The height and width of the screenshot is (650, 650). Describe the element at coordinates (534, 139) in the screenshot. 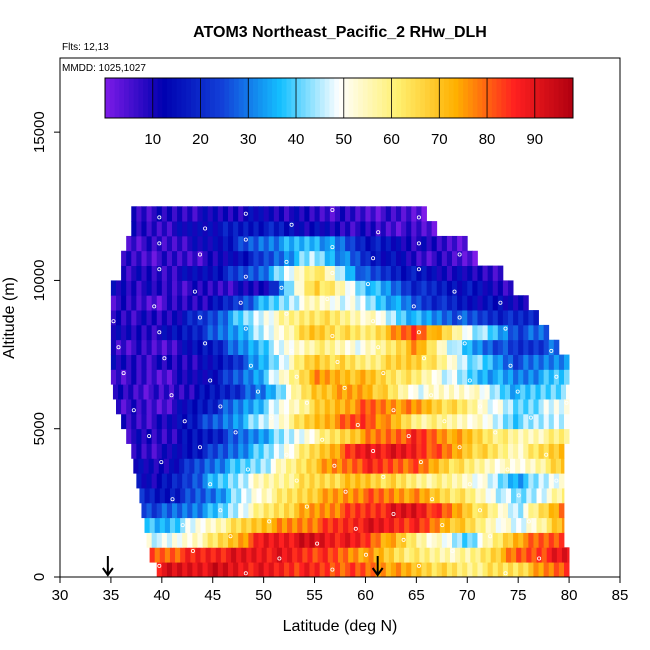

I see `colorbar-tick-label: 90` at that location.